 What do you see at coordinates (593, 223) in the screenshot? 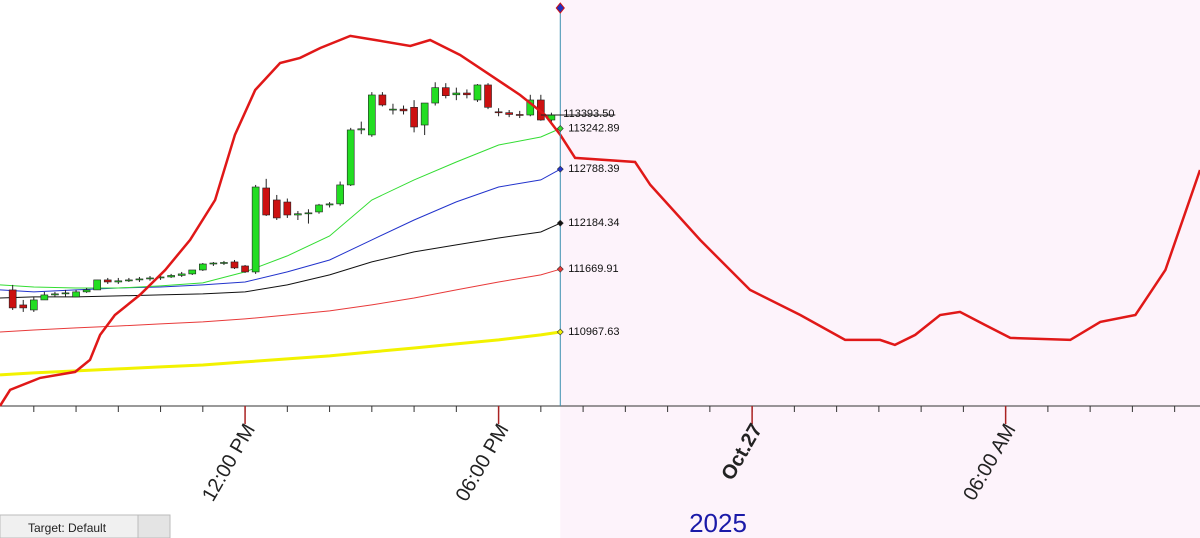
I see `end-label: 112184.34` at bounding box center [593, 223].